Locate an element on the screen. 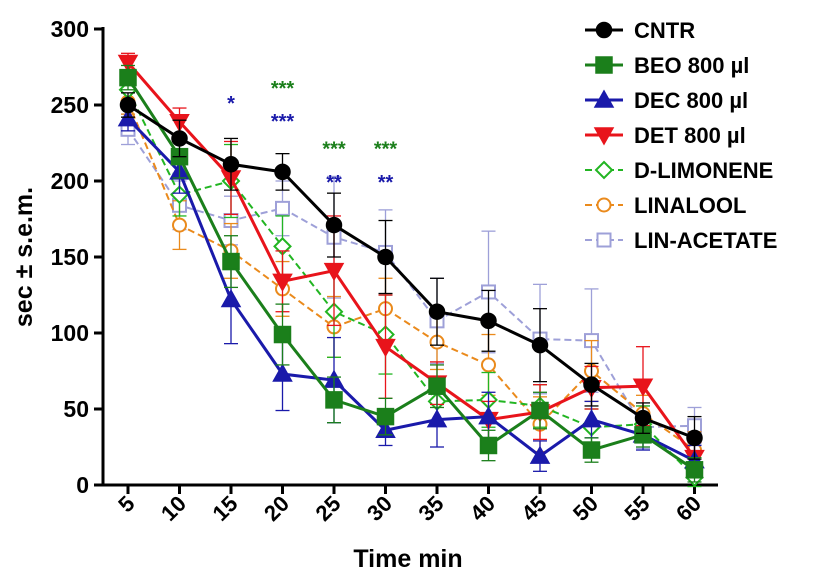  y-tick-label: 200 is located at coordinates (70, 181).